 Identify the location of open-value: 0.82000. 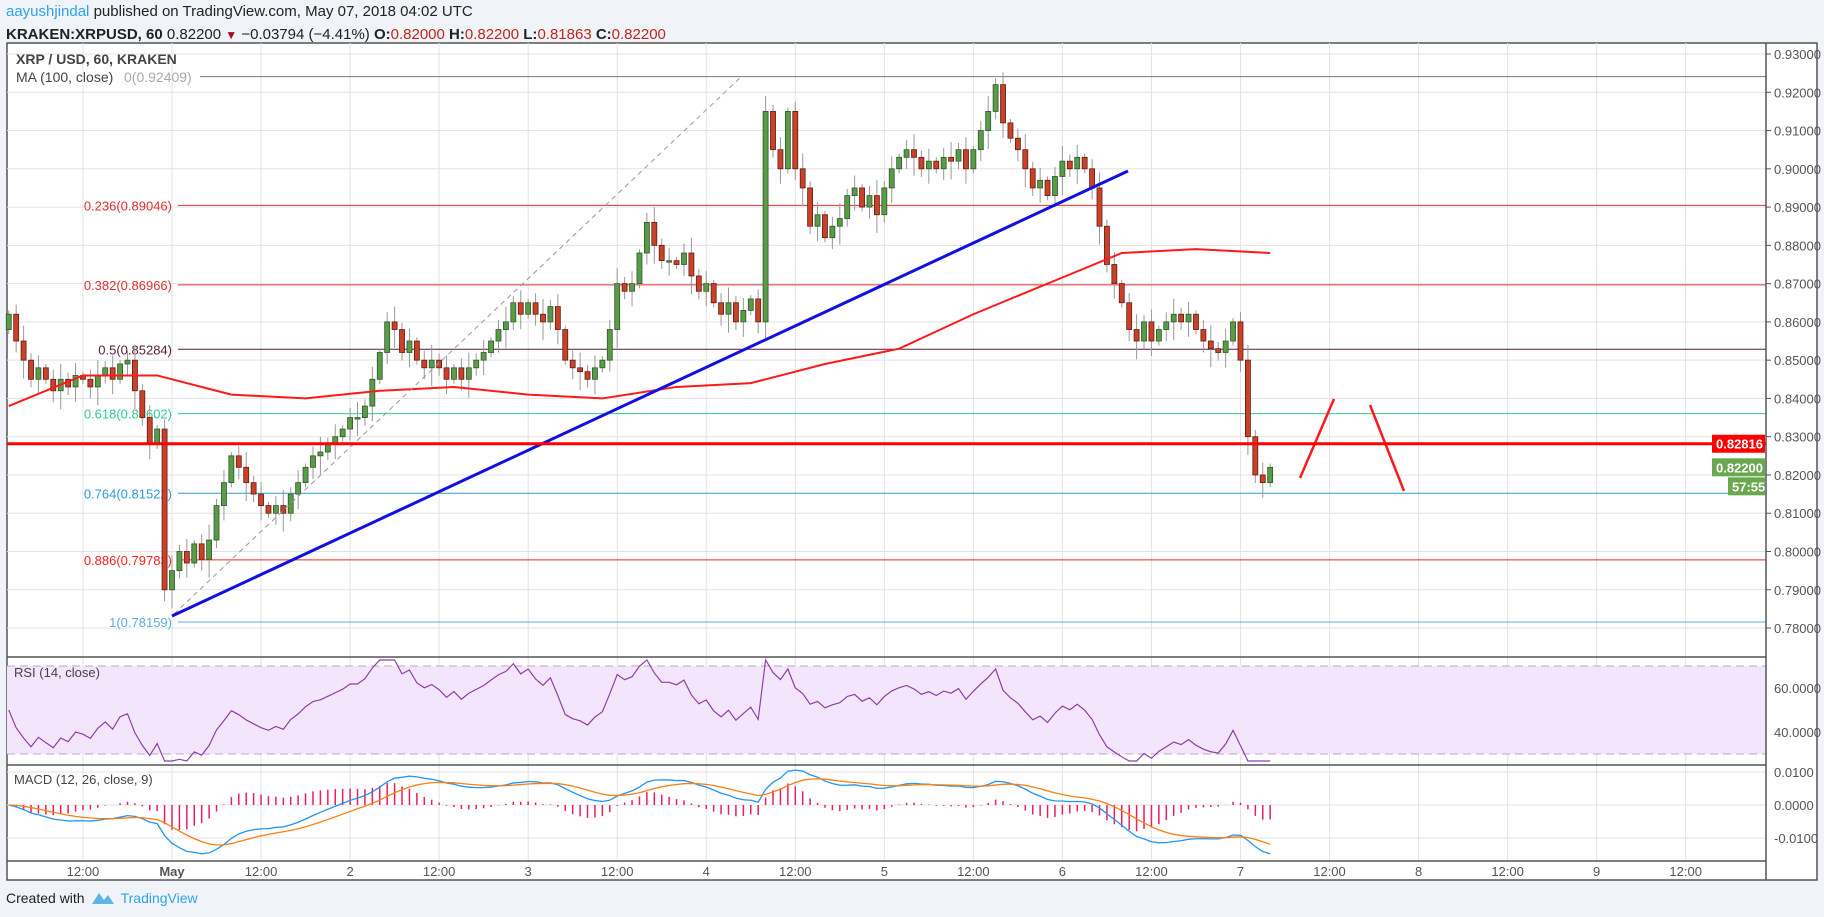
(417, 34).